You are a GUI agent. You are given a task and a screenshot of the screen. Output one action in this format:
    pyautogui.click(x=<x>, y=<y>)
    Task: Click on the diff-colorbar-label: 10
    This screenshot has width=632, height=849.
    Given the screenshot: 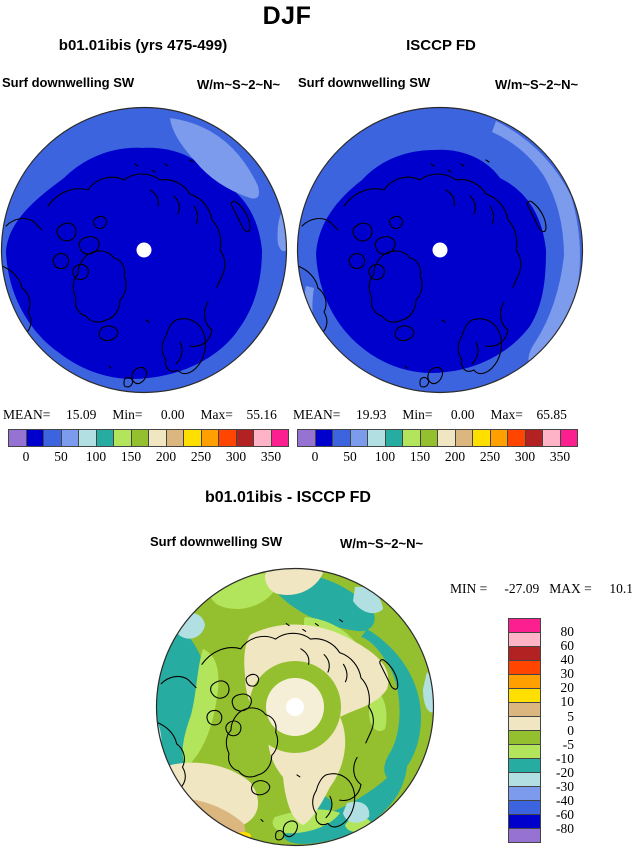 What is the action you would take?
    pyautogui.click(x=567, y=701)
    